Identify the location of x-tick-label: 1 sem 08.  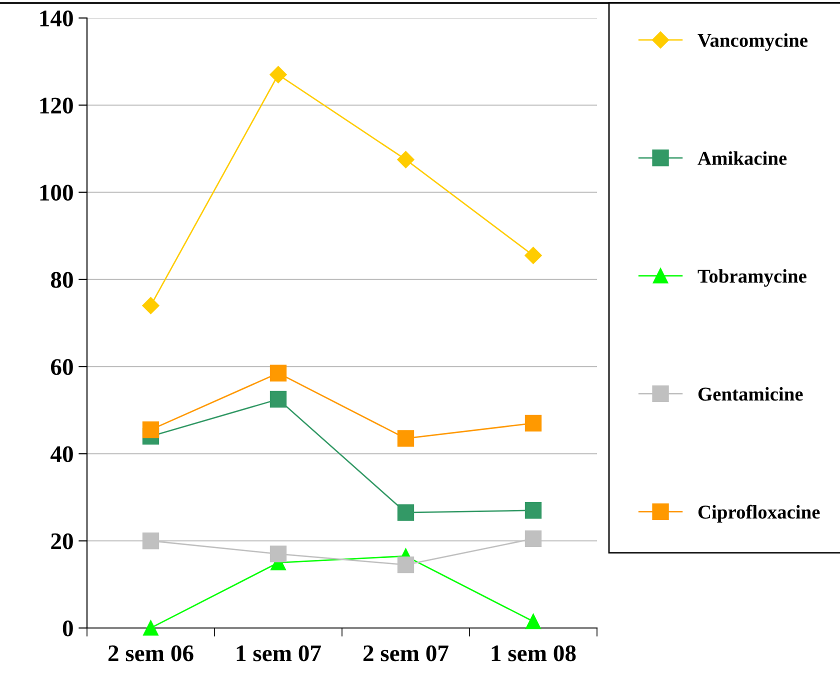
(534, 653).